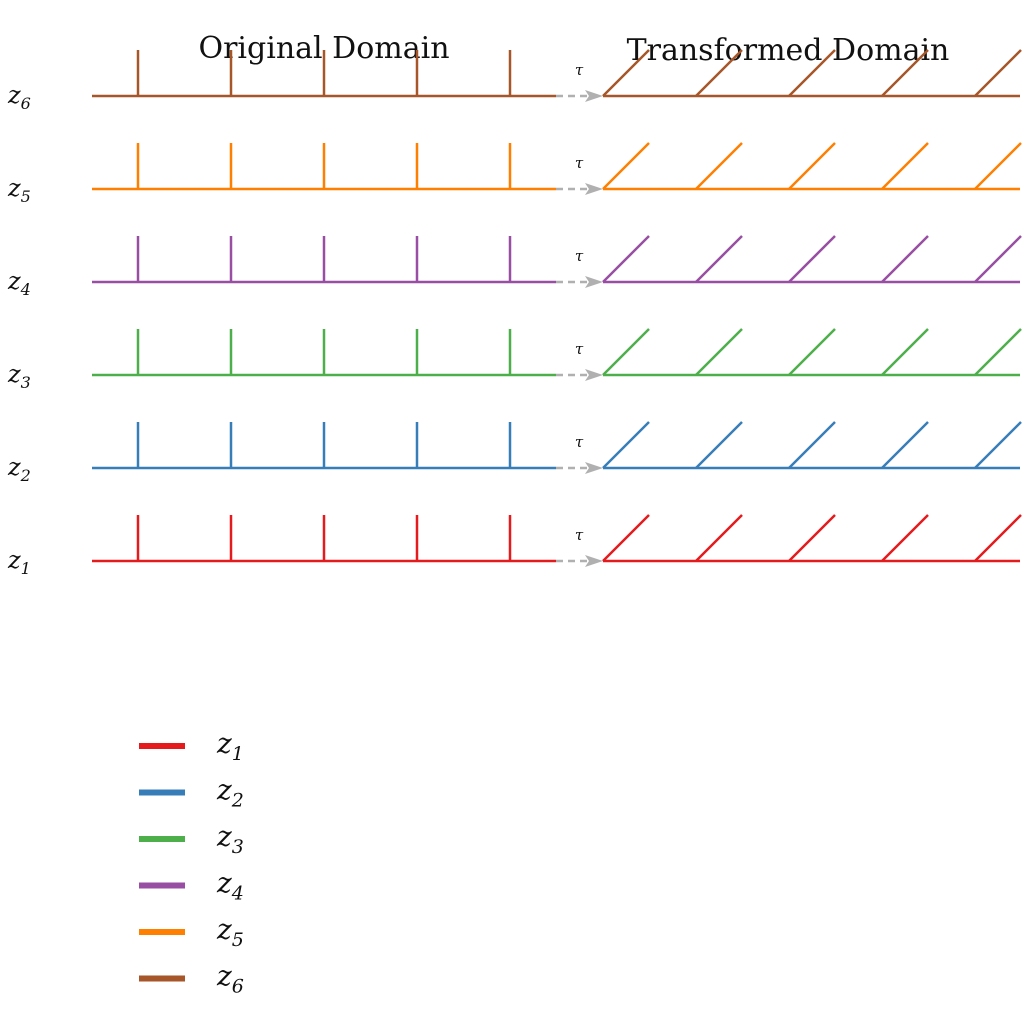 This screenshot has height=1024, width=1024. What do you see at coordinates (191, 746) in the screenshot?
I see `legend-item-z1: z1` at bounding box center [191, 746].